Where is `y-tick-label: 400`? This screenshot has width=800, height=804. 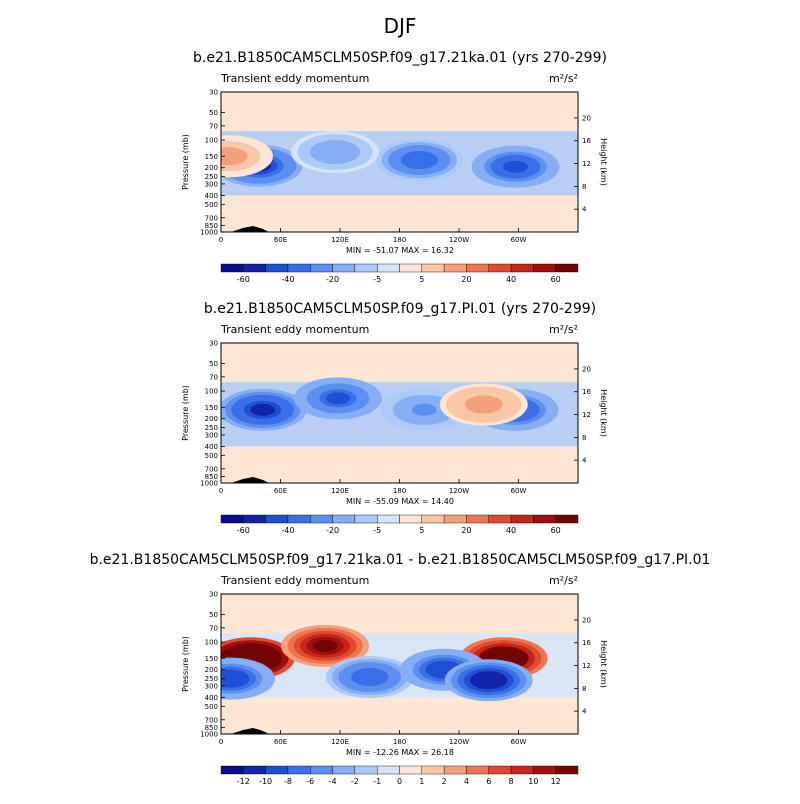 y-tick-label: 400 is located at coordinates (211, 698).